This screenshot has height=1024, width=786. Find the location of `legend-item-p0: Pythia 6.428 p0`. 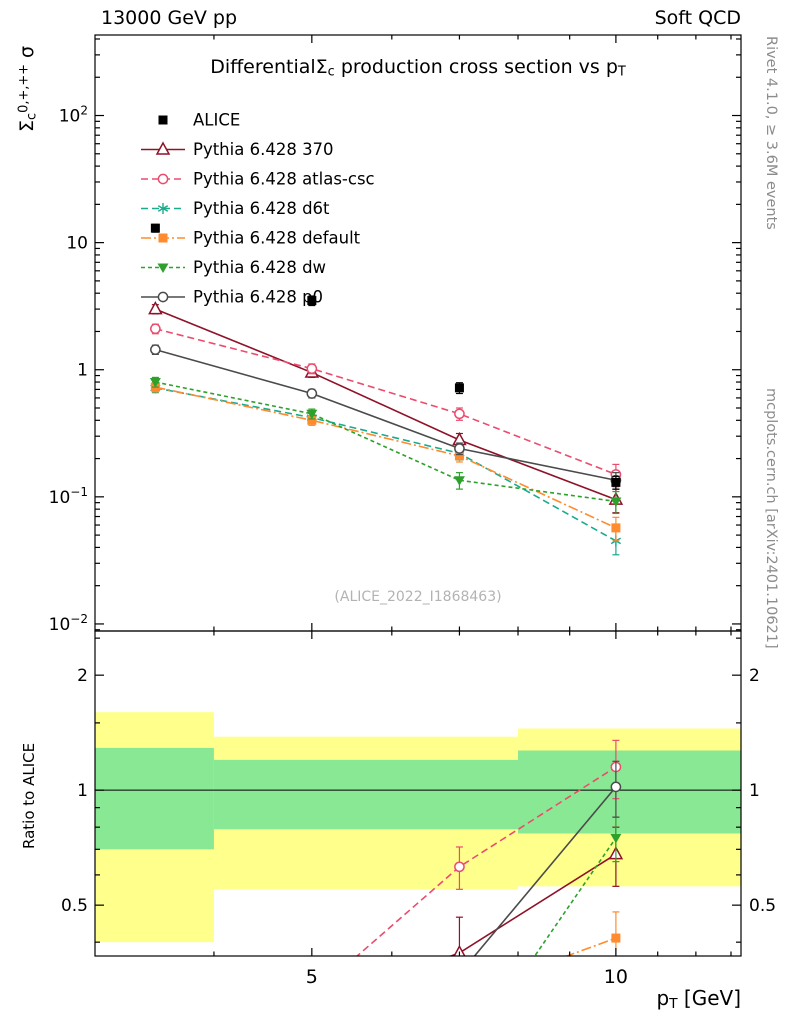

legend-item-p0: Pythia 6.428 p0 is located at coordinates (232, 297).